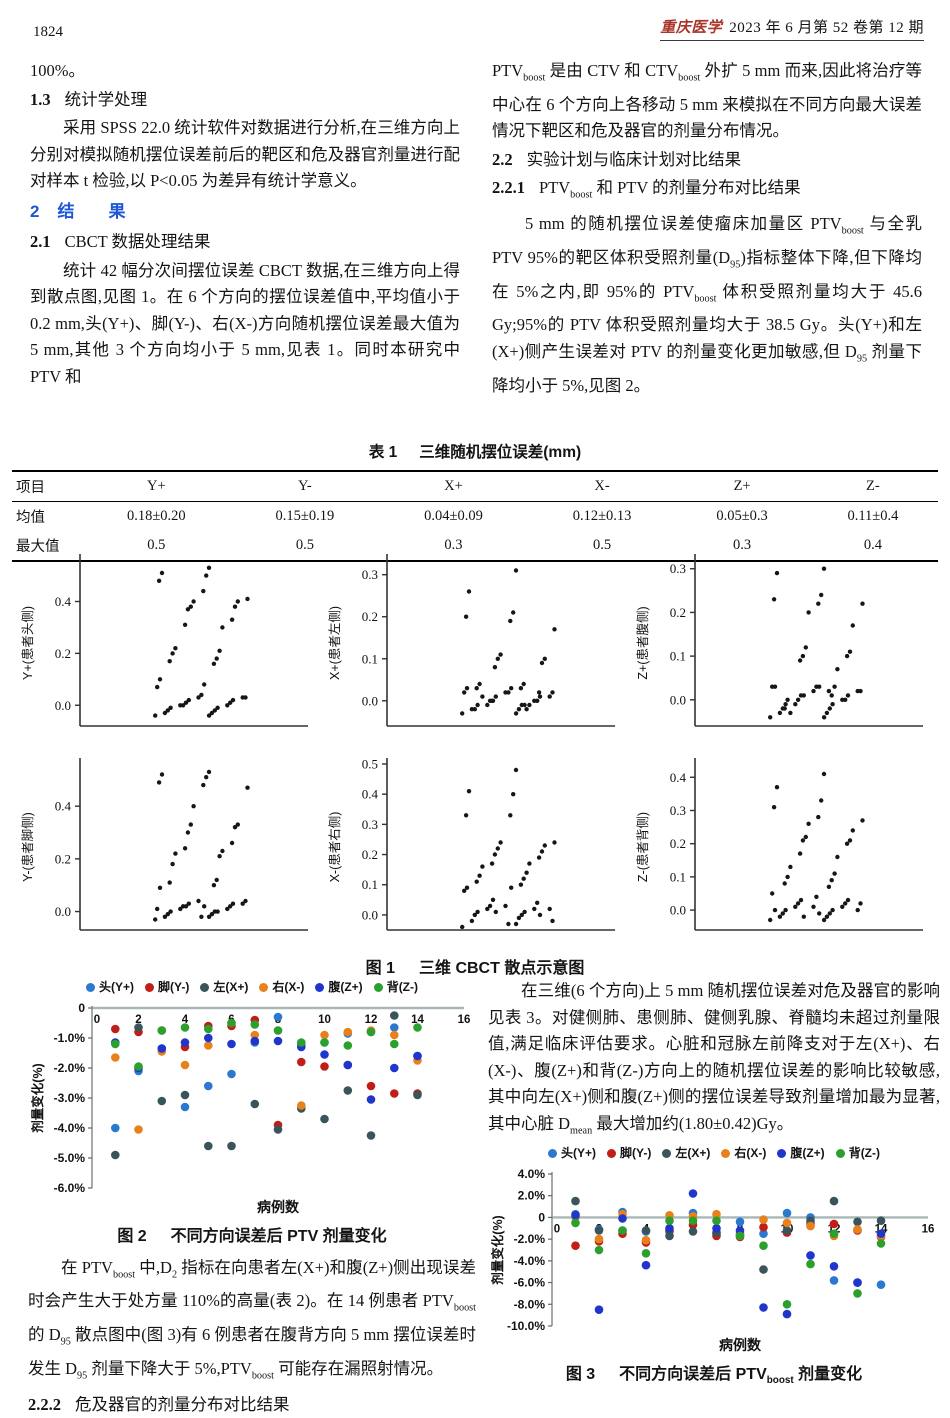  What do you see at coordinates (370, 914) in the screenshot?
I see `y-tick-label: 0.0` at bounding box center [370, 914].